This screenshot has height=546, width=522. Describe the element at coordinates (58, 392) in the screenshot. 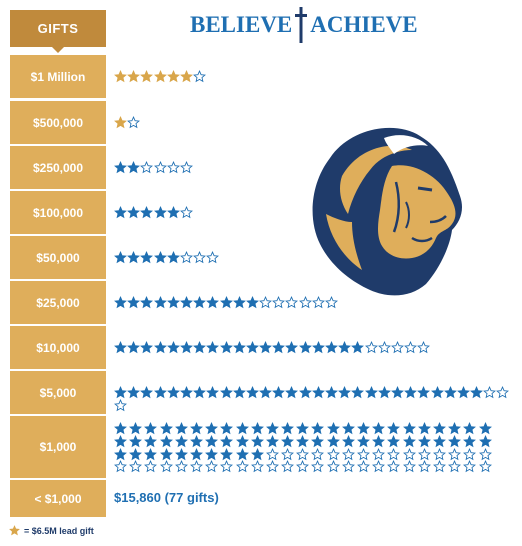

I see `tier-label: $5,000` at that location.